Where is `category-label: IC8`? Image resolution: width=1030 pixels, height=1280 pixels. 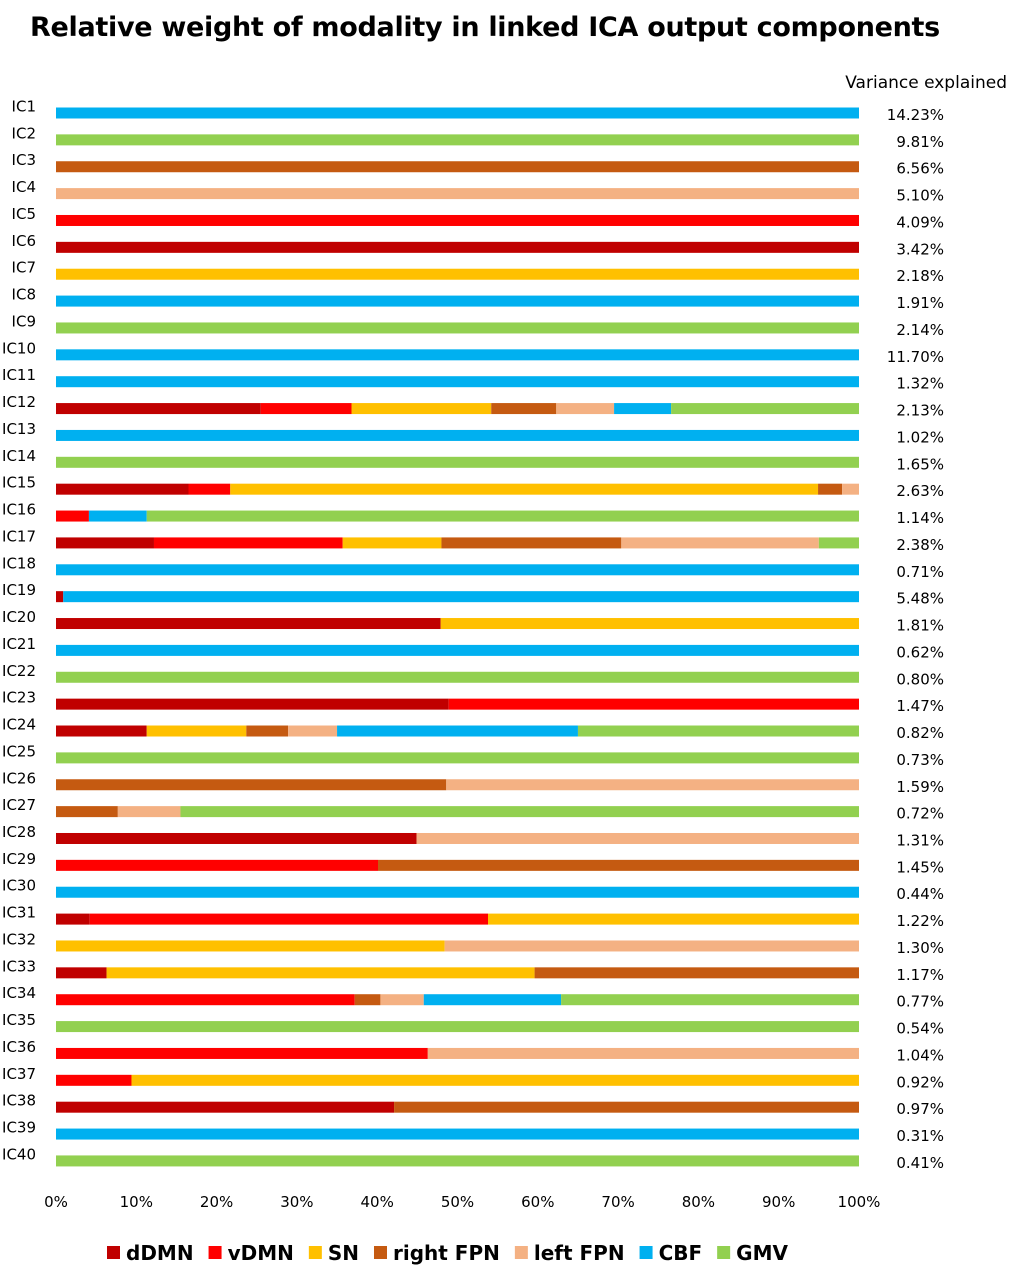 category-label: IC8 is located at coordinates (24, 295).